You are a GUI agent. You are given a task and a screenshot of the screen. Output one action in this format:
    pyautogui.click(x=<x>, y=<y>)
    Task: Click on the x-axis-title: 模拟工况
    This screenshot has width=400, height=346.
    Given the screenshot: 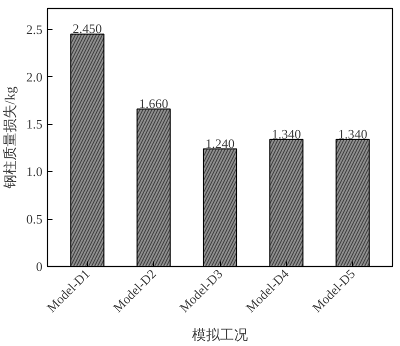 What is the action you would take?
    pyautogui.click(x=220, y=335)
    